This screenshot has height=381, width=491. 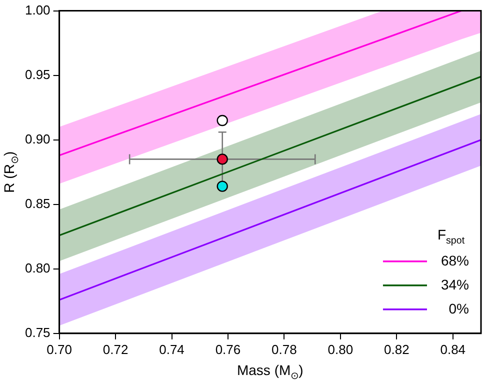 What do you see at coordinates (59, 349) in the screenshot?
I see `x-tick-label: 0.70` at bounding box center [59, 349].